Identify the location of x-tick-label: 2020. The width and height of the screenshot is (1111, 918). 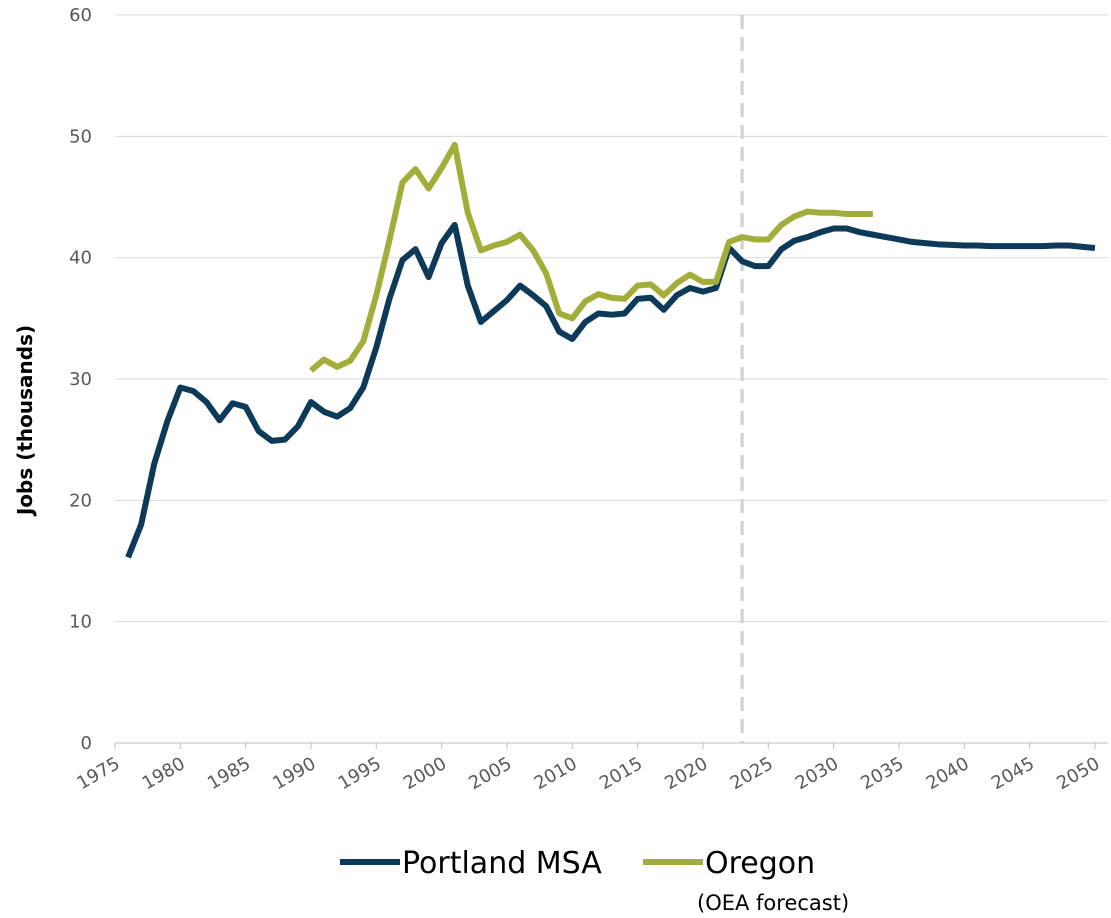
(686, 773).